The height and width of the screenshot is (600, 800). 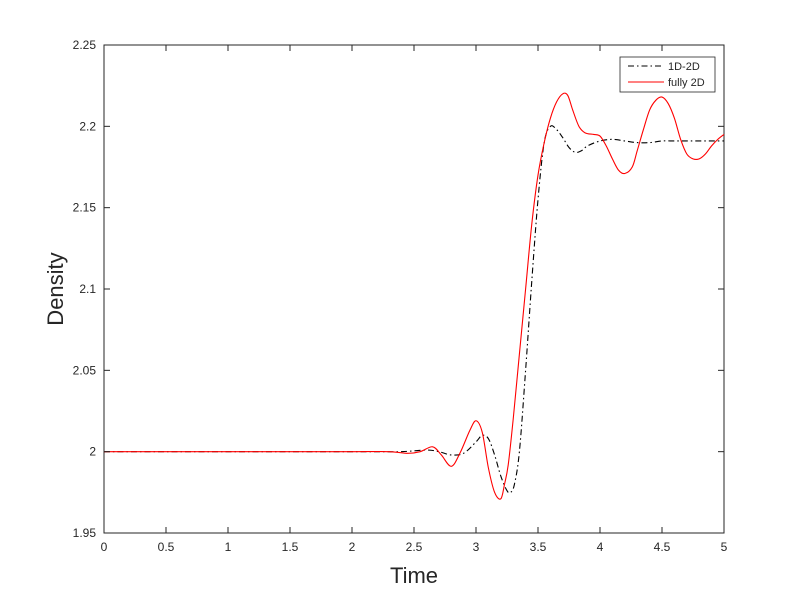 I want to click on y-tick-label: 2.05, so click(x=85, y=370).